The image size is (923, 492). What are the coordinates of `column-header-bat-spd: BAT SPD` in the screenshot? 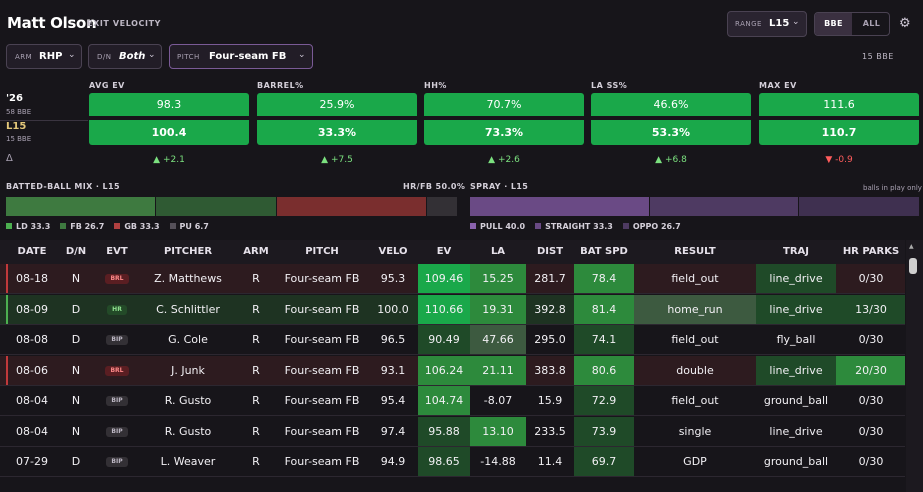 It's located at (604, 251).